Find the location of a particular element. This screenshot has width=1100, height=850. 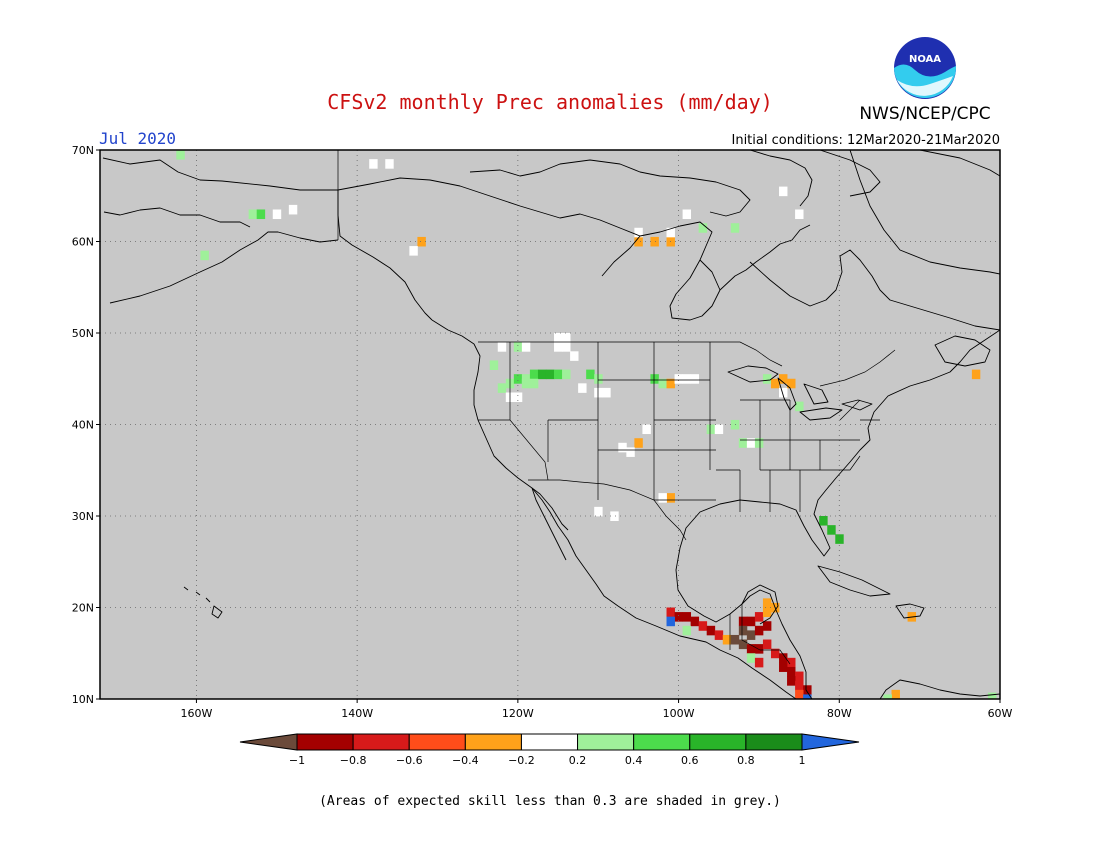

colorbar-labels: −1 −0.8 −0.6 −0.4 −0.2 0.2 0.4 0.6 0.8 1 is located at coordinates (547, 760).